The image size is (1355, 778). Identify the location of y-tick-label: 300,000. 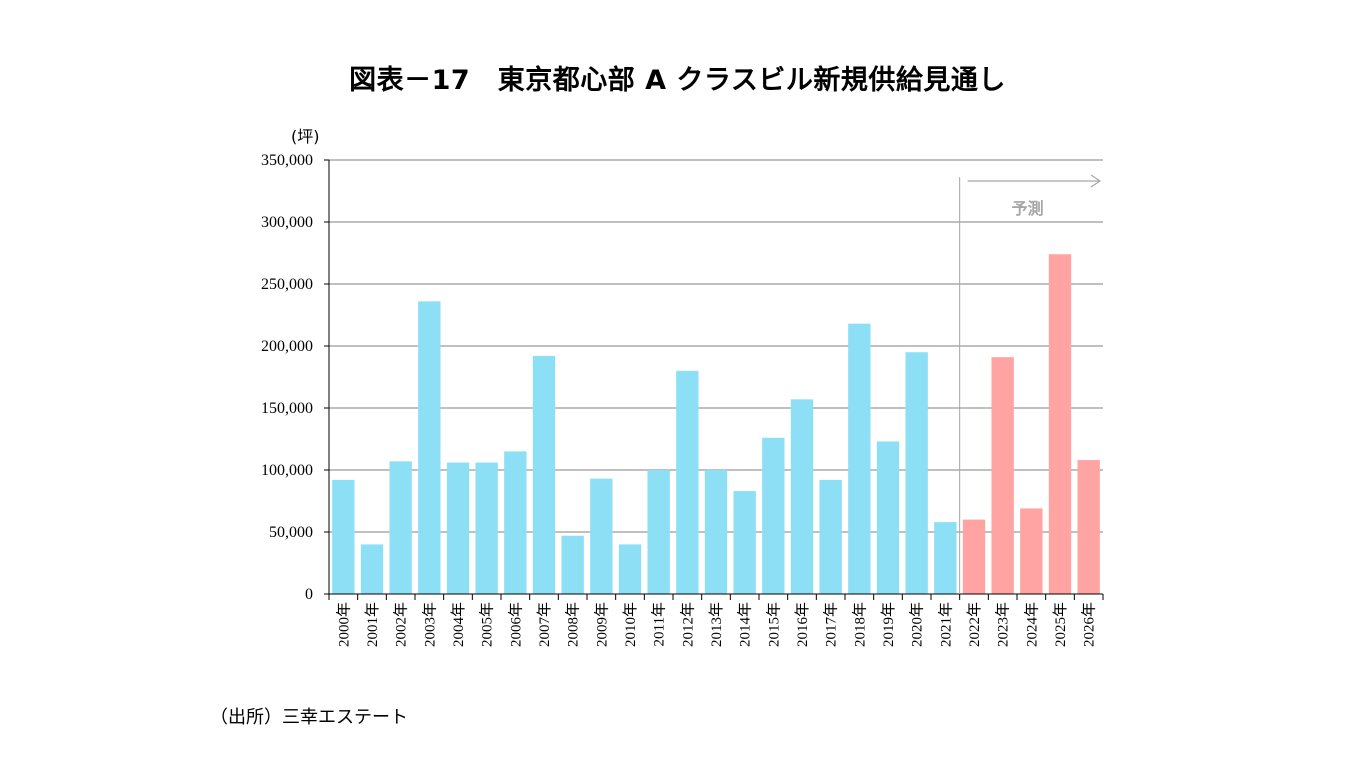
(287, 222).